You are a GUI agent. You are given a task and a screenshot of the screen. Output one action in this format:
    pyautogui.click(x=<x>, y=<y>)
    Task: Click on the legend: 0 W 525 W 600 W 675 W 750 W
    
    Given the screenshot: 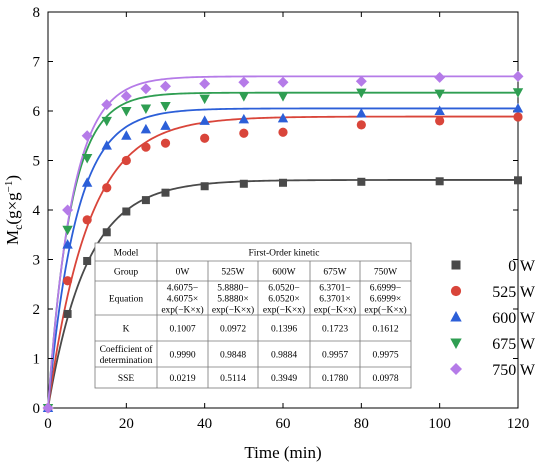 What is the action you would take?
    pyautogui.click(x=493, y=318)
    